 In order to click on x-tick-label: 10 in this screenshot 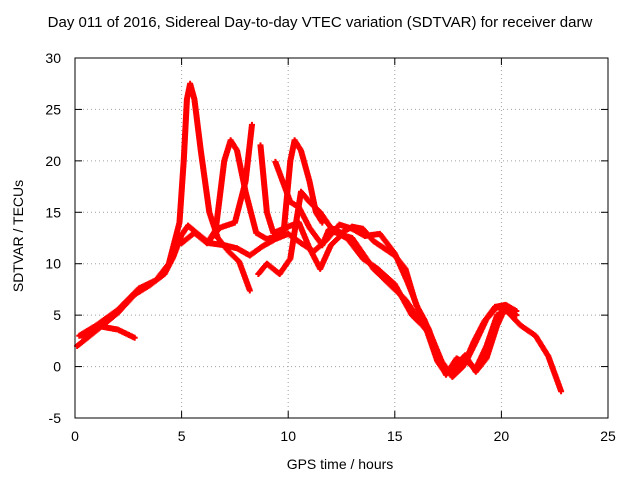, I will do `click(288, 436)`.